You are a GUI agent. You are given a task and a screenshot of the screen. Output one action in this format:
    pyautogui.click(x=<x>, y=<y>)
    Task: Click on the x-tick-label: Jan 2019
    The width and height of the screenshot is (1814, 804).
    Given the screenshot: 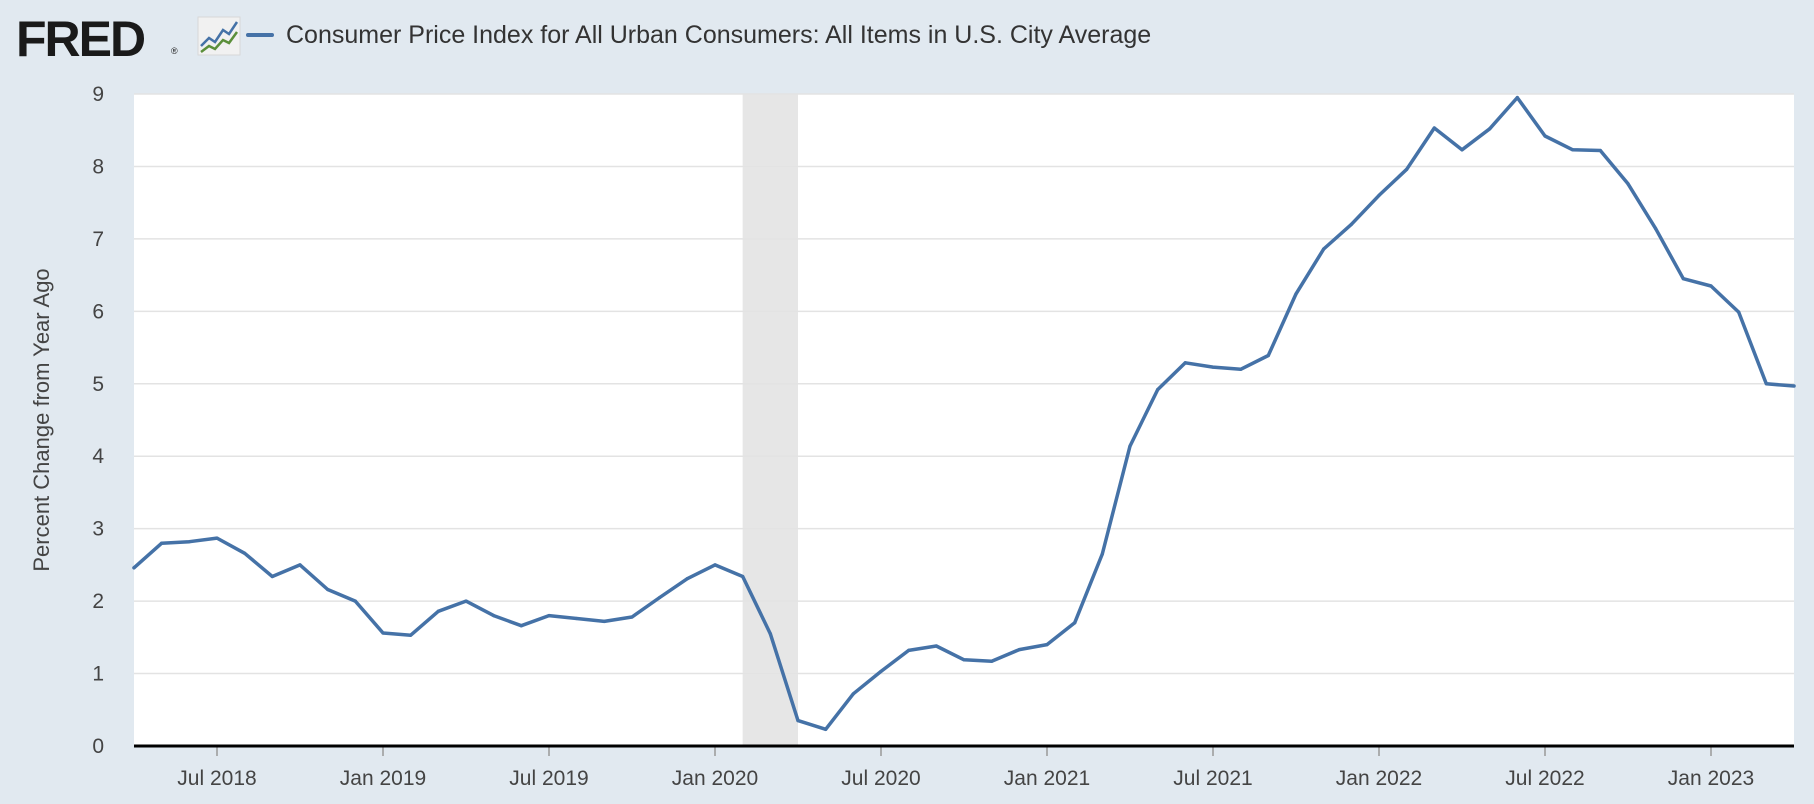 What is the action you would take?
    pyautogui.click(x=383, y=778)
    